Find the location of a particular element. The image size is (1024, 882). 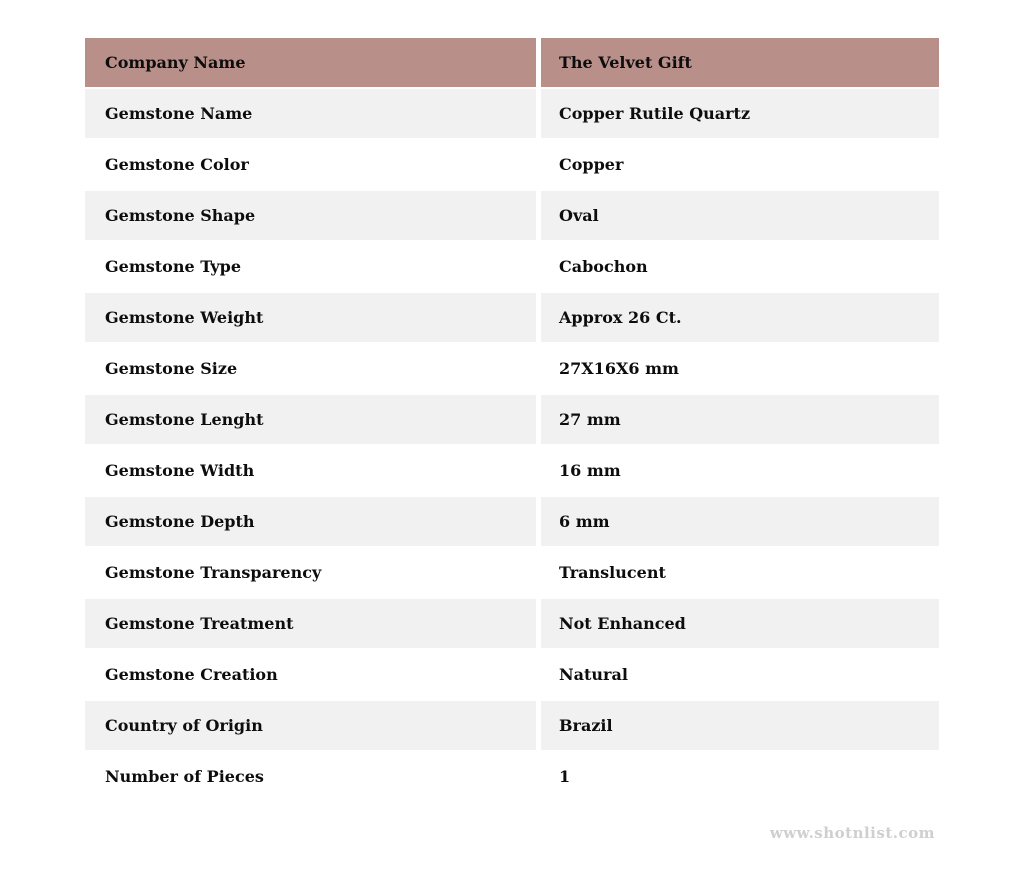

table-row: Gemstone Treatment Not Enhanced is located at coordinates (512, 623).